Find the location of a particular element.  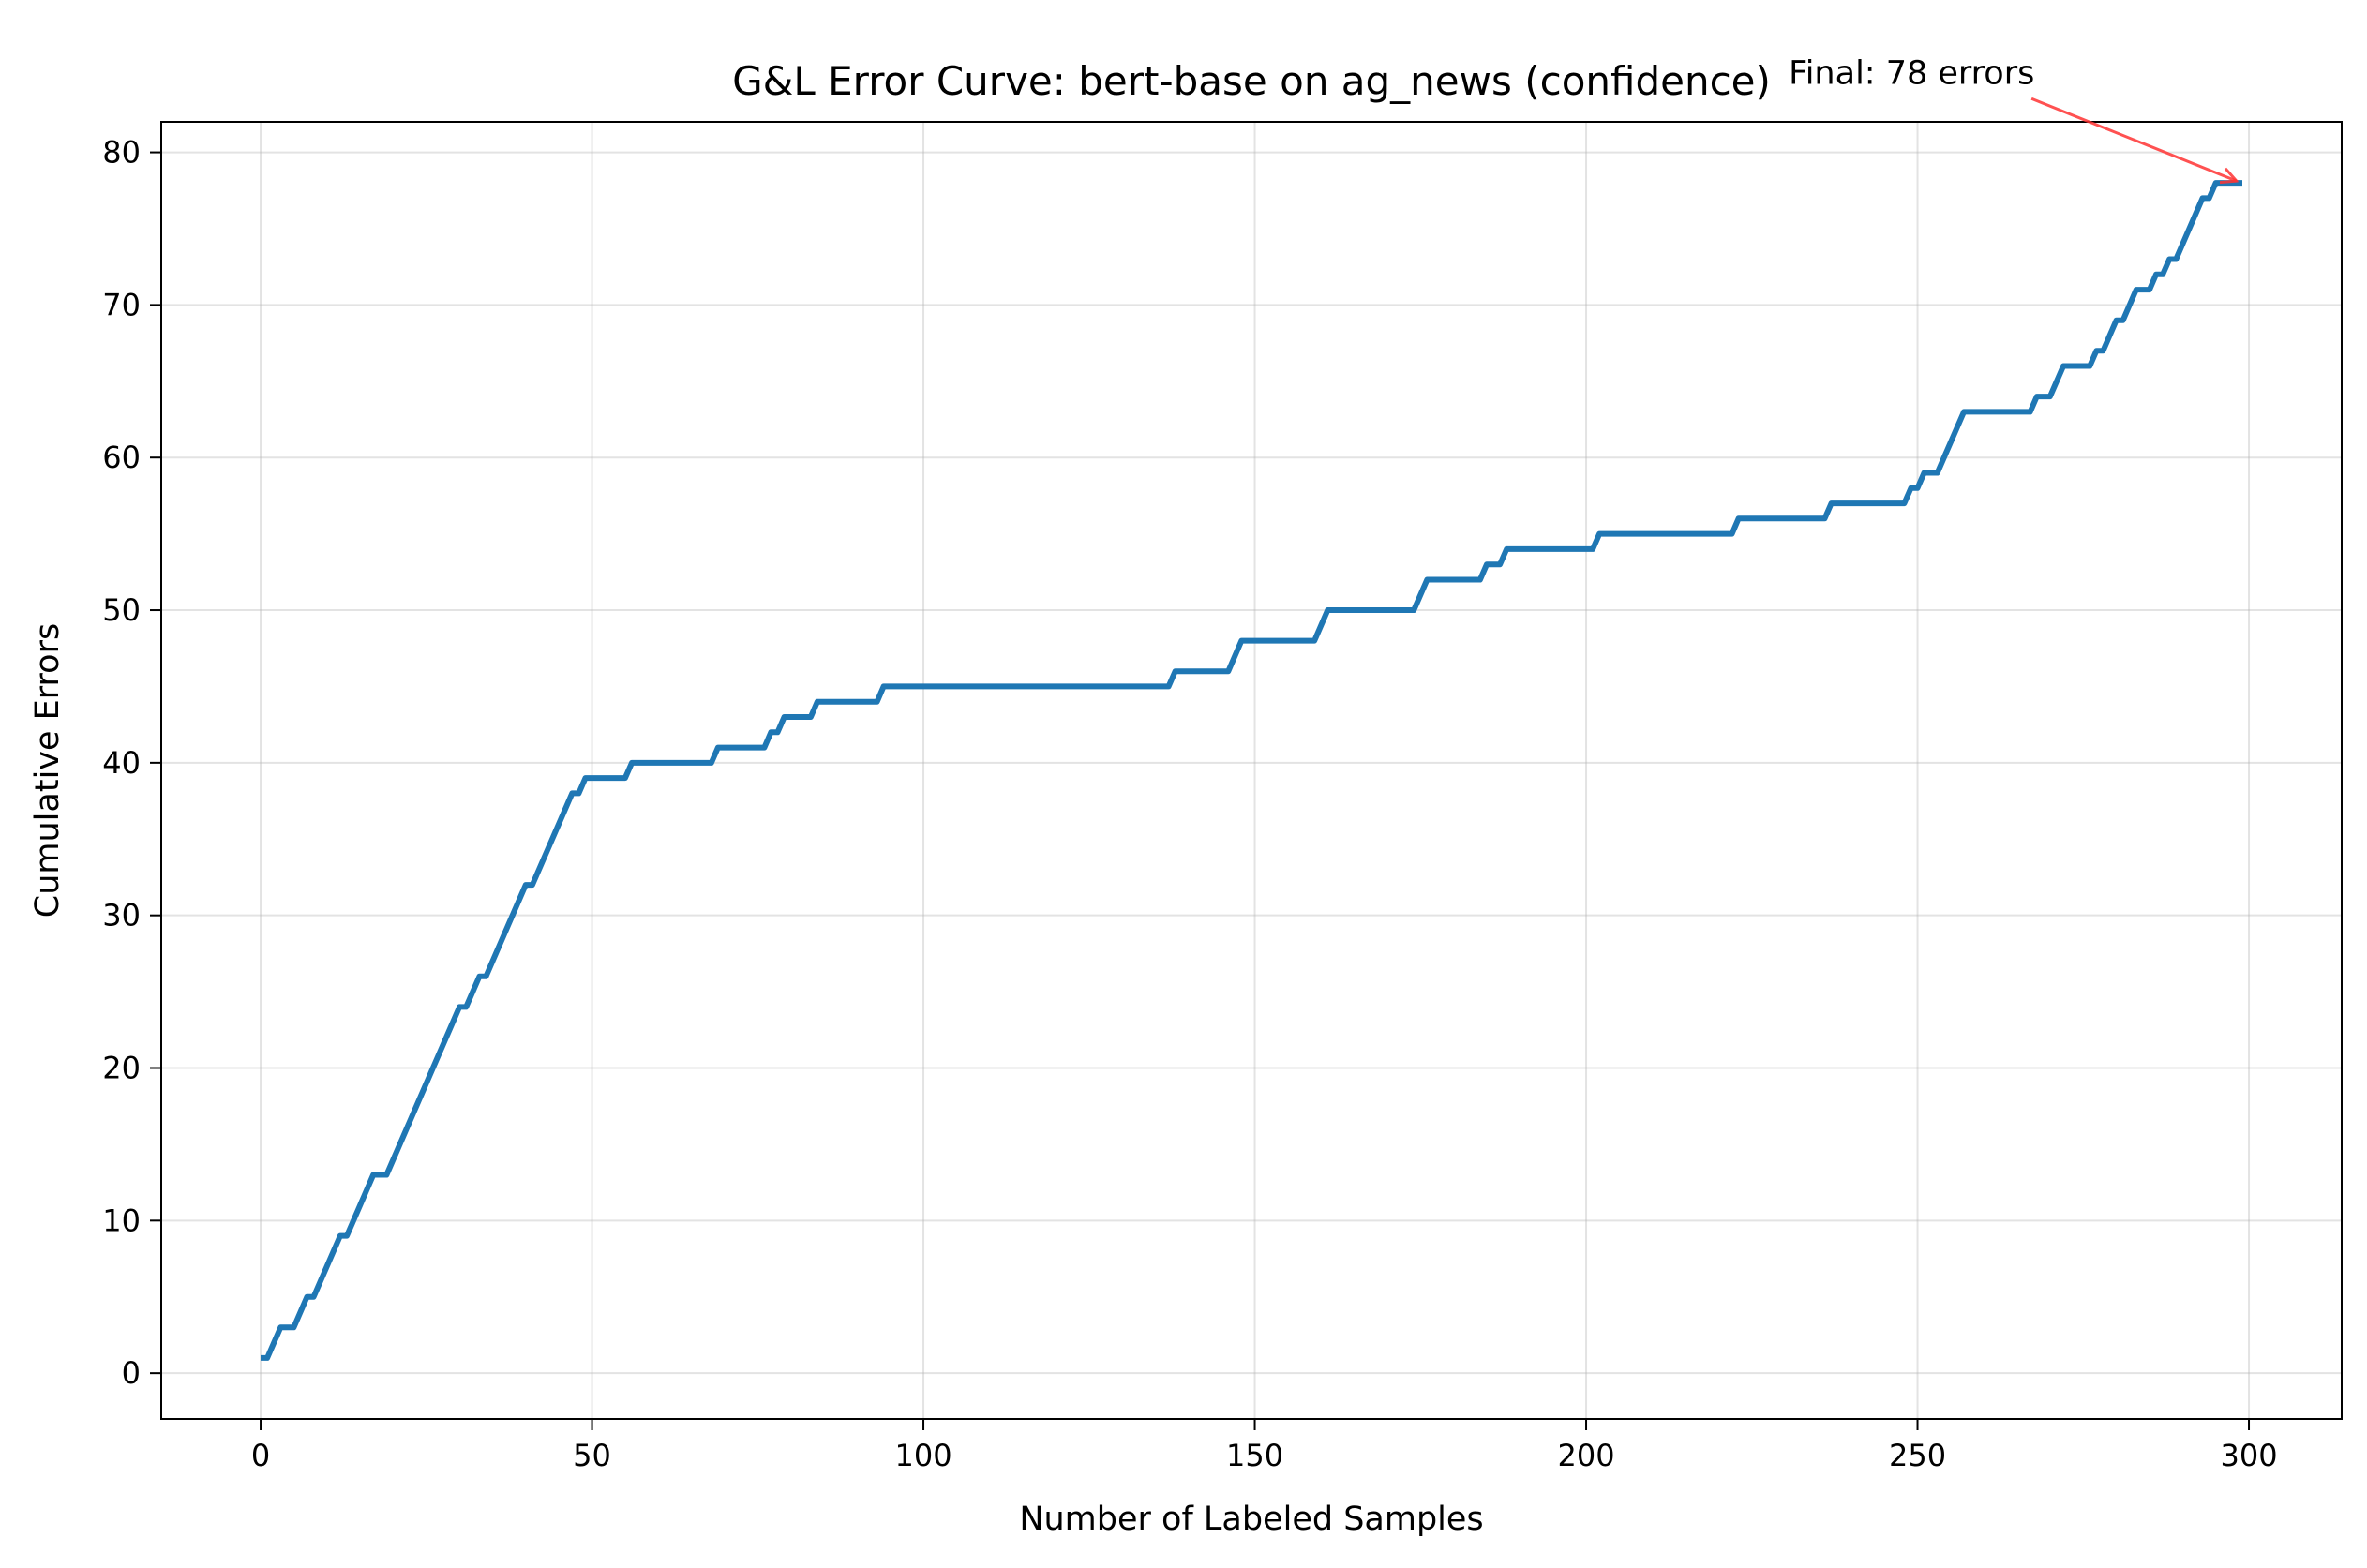

y-tick-label: 70 is located at coordinates (121, 305).